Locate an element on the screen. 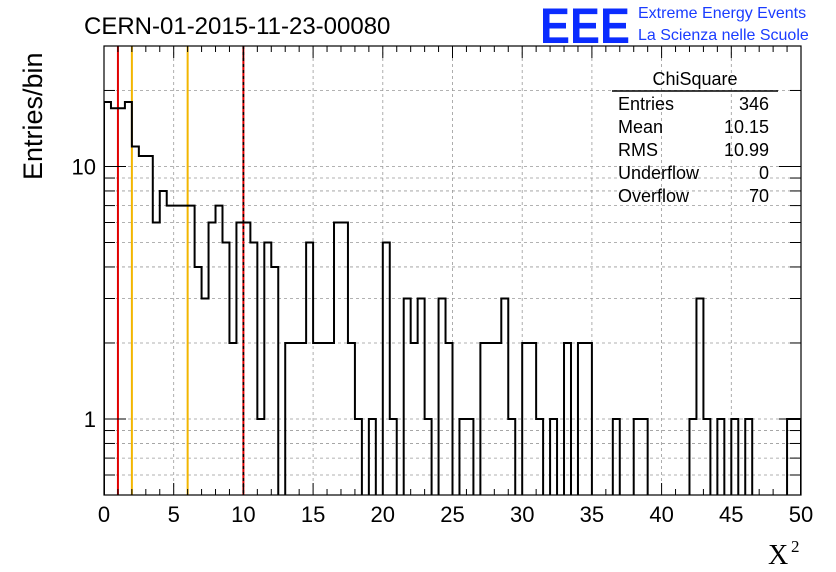 The width and height of the screenshot is (836, 572). x-axis-label: X 2 is located at coordinates (784, 554).